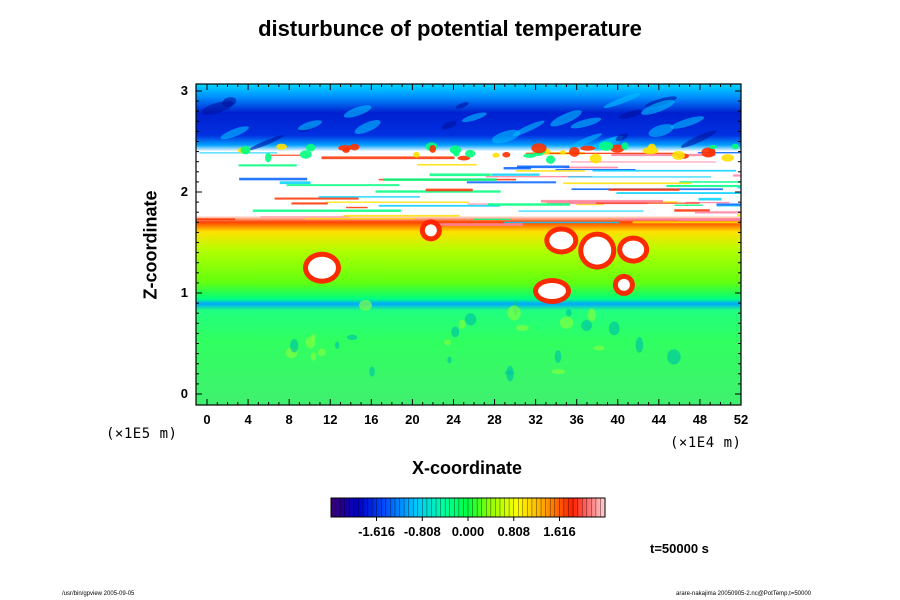  What do you see at coordinates (184, 393) in the screenshot?
I see `y-tick-label: 0` at bounding box center [184, 393].